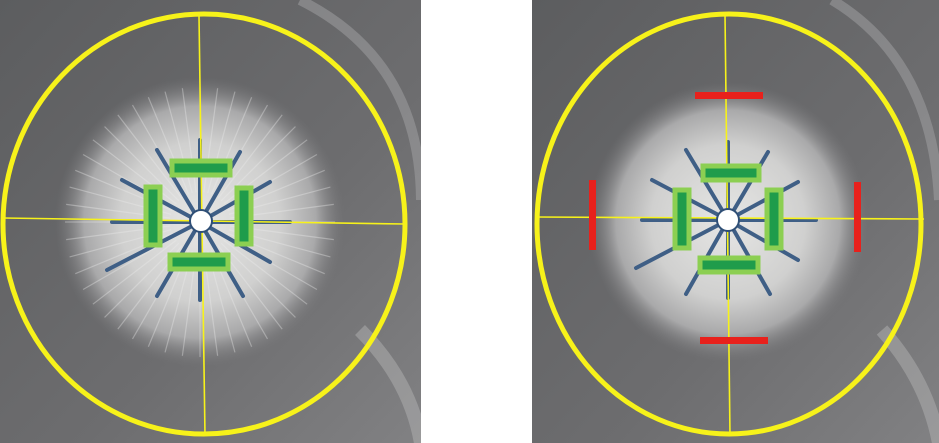 The image size is (939, 443). Describe the element at coordinates (592, 215) in the screenshot. I see `right-red-bar-left` at that location.